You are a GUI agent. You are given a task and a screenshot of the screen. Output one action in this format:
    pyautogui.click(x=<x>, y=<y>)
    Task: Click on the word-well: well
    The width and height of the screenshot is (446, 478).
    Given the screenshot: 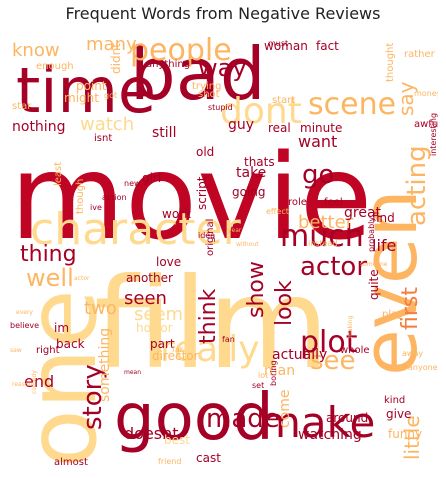 What is the action you would take?
    pyautogui.click(x=50, y=278)
    